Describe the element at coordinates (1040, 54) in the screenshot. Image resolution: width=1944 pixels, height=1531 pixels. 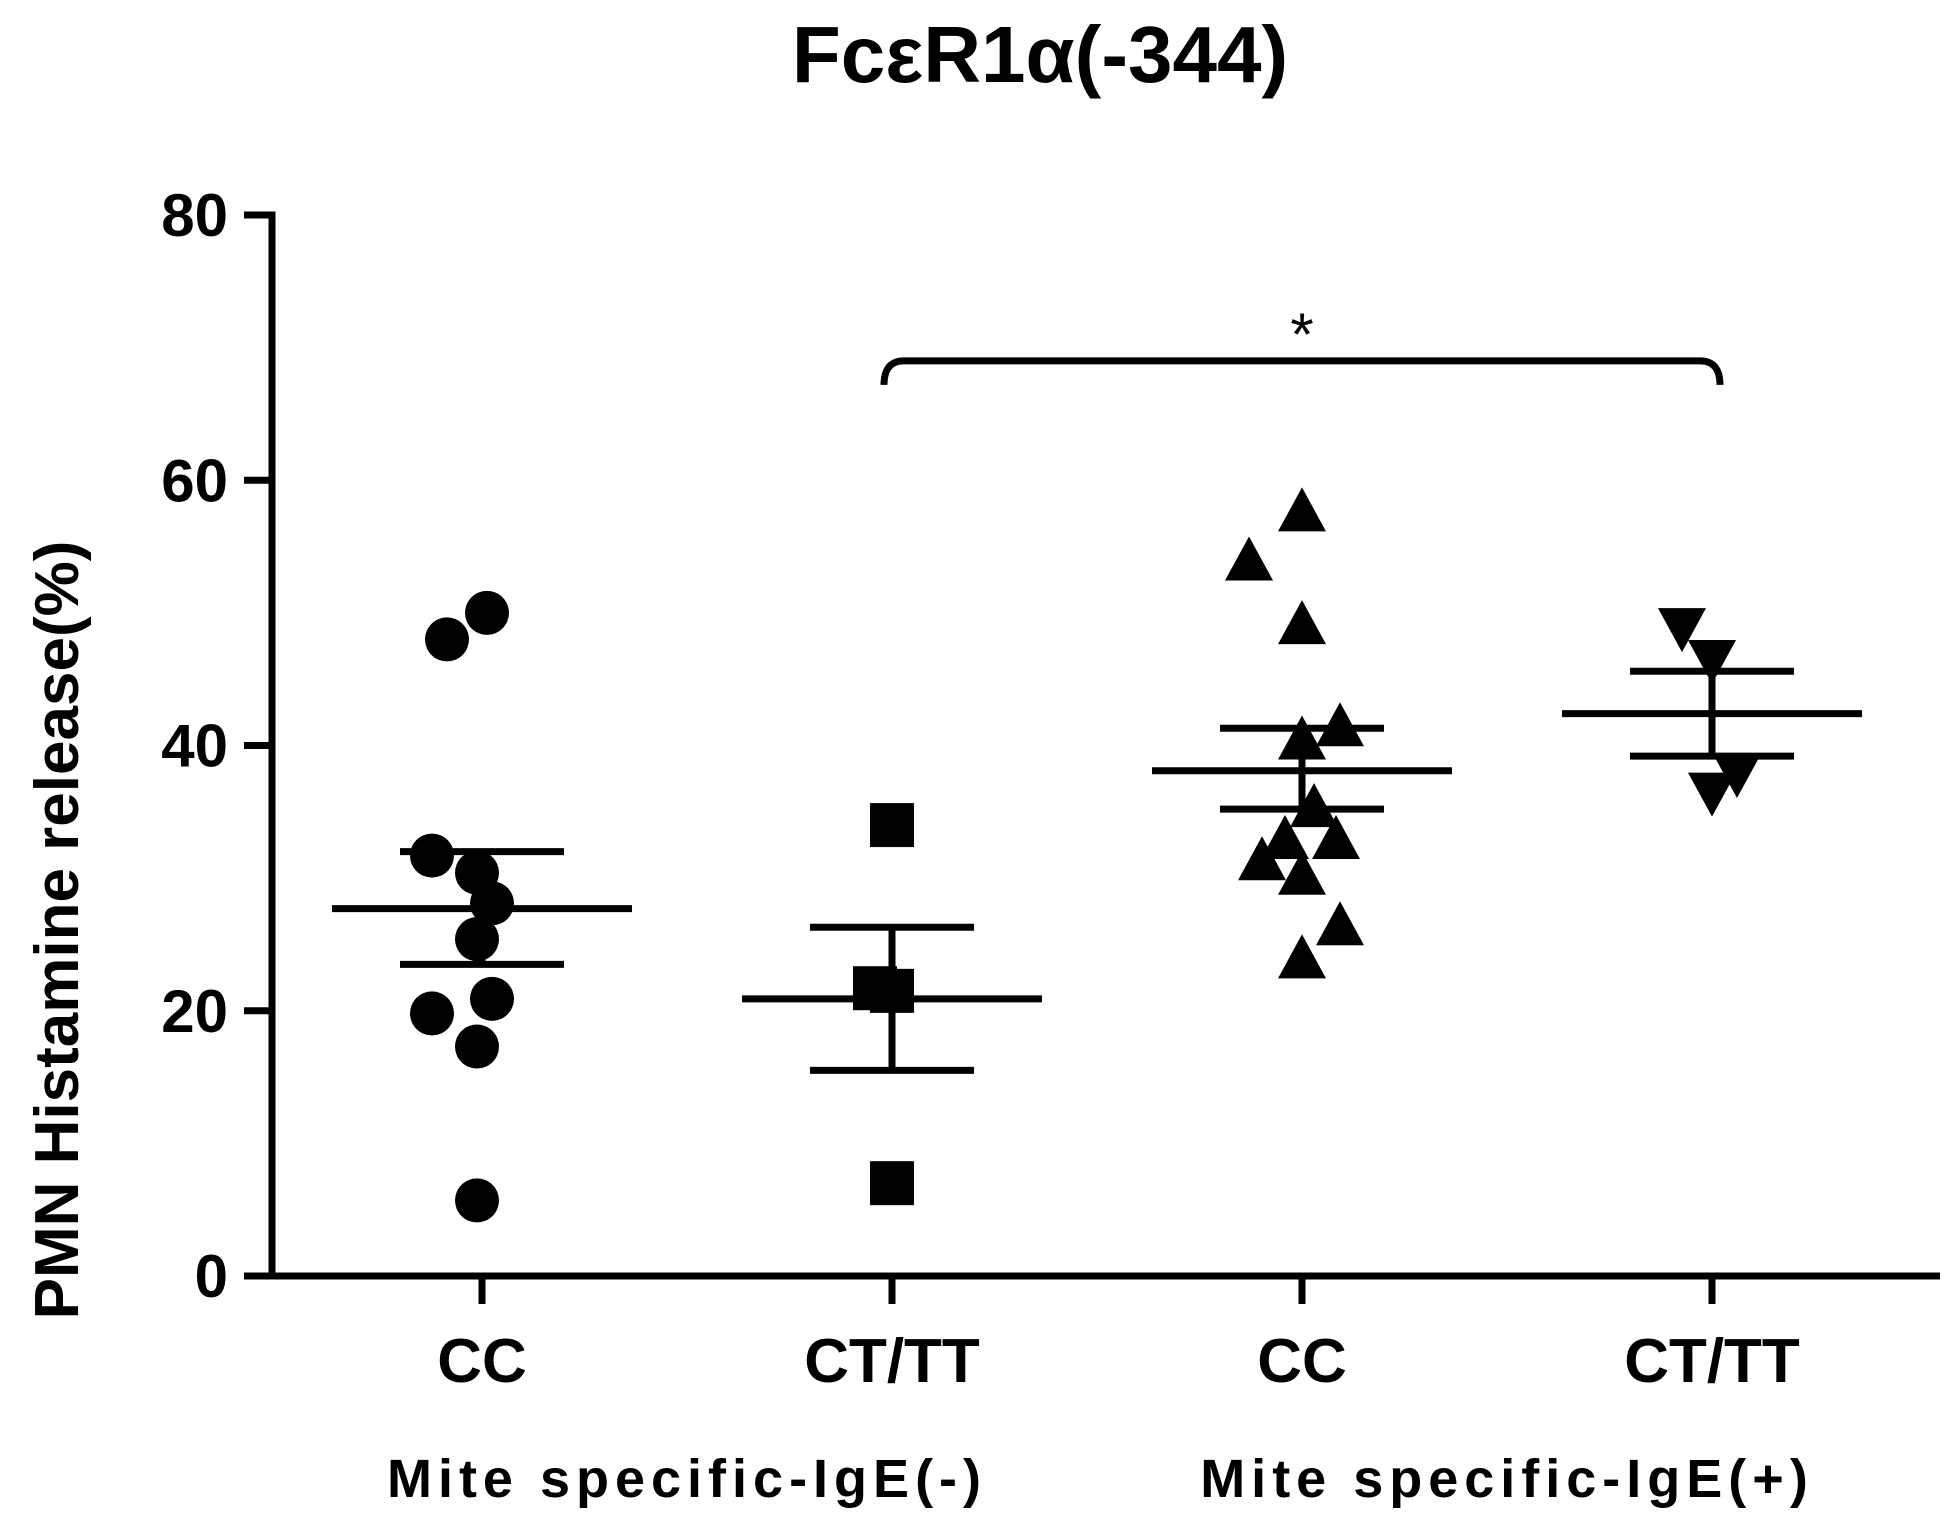
I see `chart-title: FcεR1α(-344)` at that location.